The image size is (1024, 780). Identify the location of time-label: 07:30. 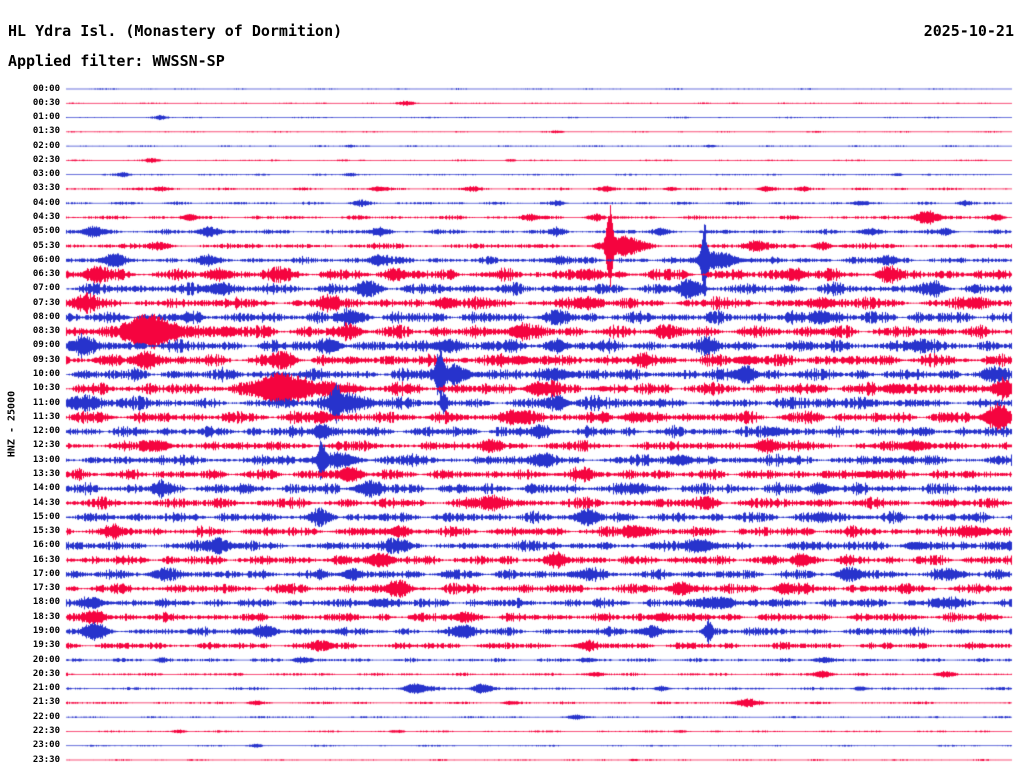
(46, 302).